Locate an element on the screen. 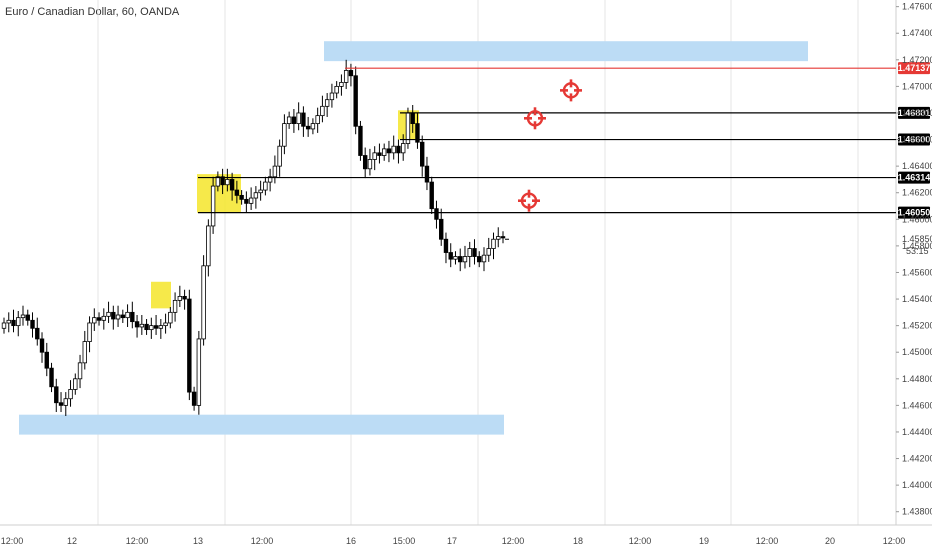  zone-demand is located at coordinates (261, 424).